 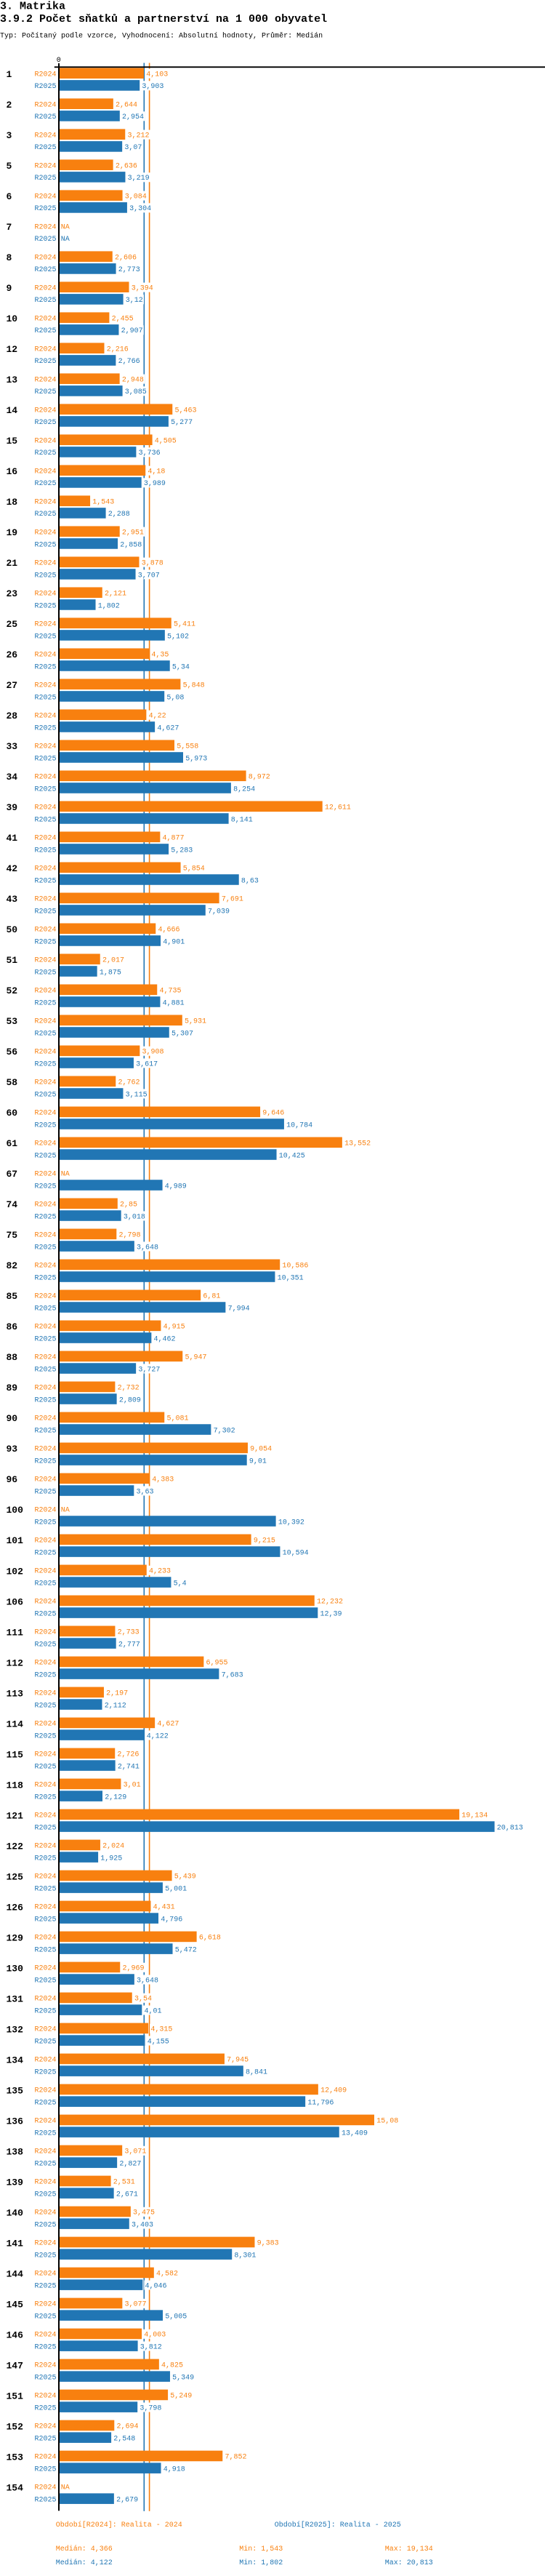 What do you see at coordinates (174, 839) in the screenshot?
I see `svg-text: 4,877` at bounding box center [174, 839].